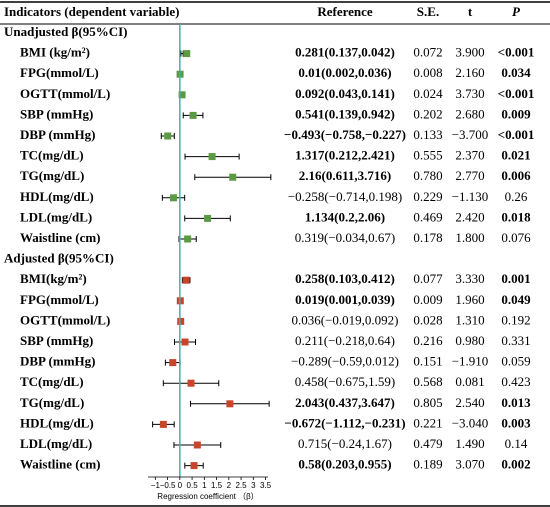 The height and width of the screenshot is (507, 550). I want to click on p-value: 0.26, so click(516, 196).